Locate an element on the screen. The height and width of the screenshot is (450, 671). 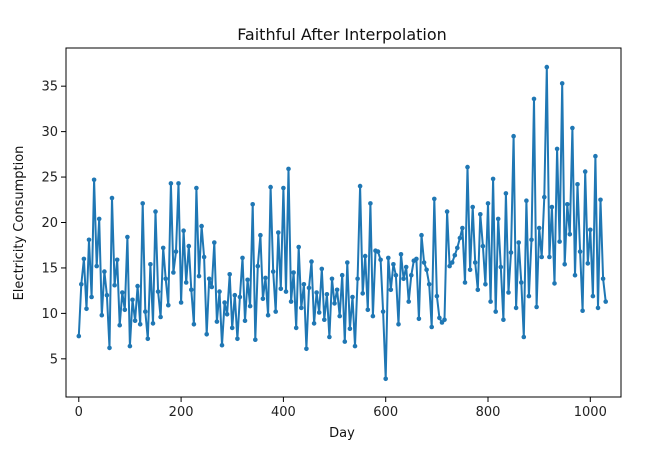
x-tick-label: 400 is located at coordinates (283, 412).